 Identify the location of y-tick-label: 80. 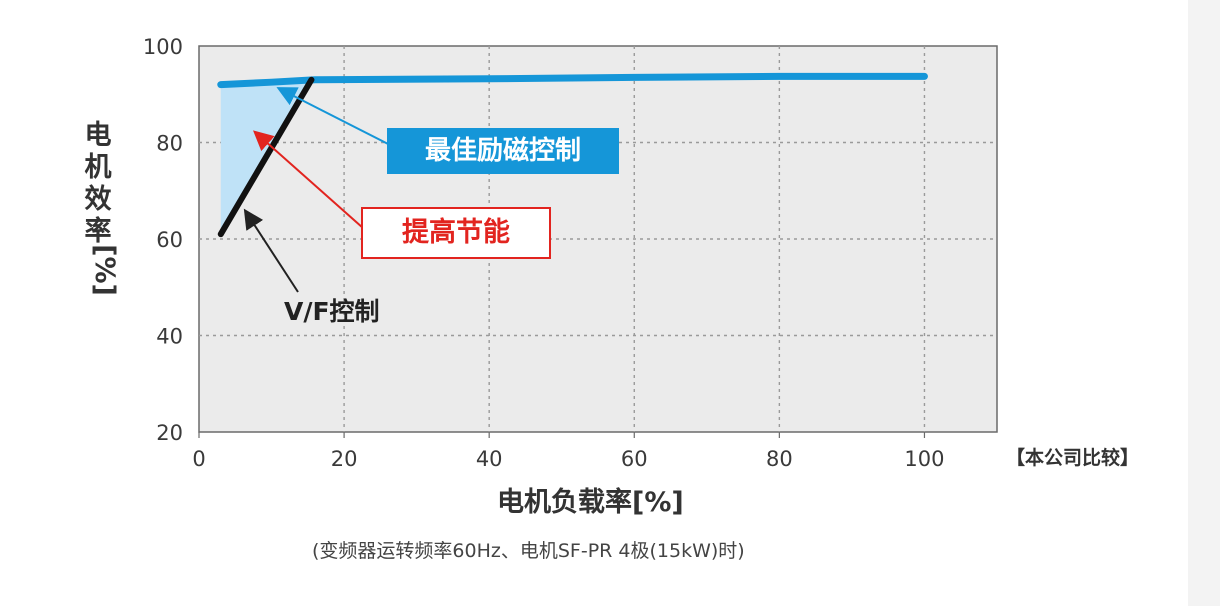
(169, 144).